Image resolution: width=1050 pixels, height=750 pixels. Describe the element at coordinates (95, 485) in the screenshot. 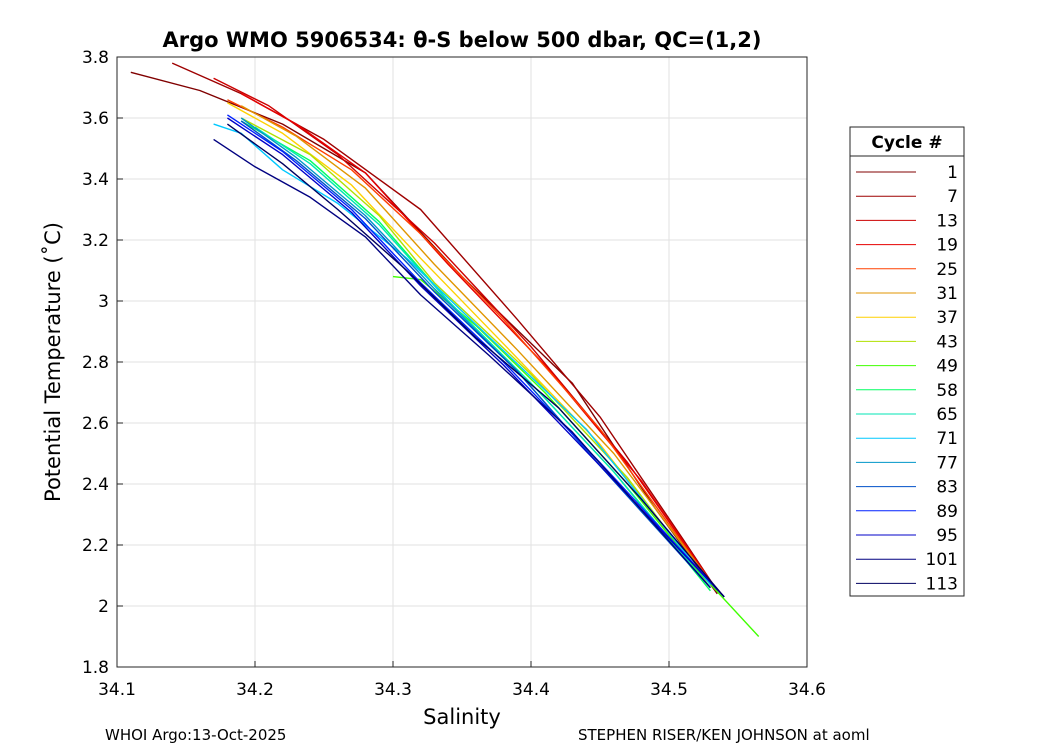

I see `y-tick-label: 2.4` at that location.